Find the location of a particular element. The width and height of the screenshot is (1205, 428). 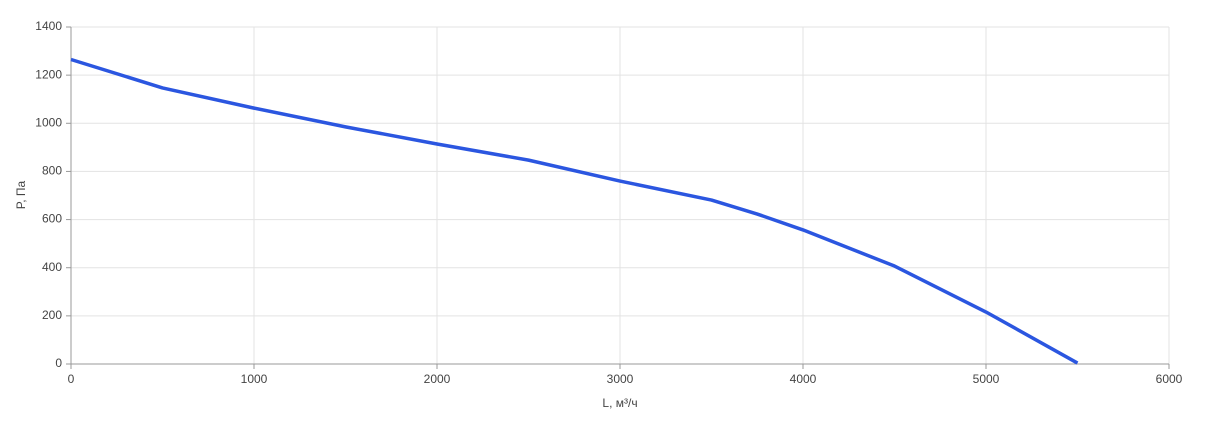

y-tick-label: 800 is located at coordinates (52, 171).